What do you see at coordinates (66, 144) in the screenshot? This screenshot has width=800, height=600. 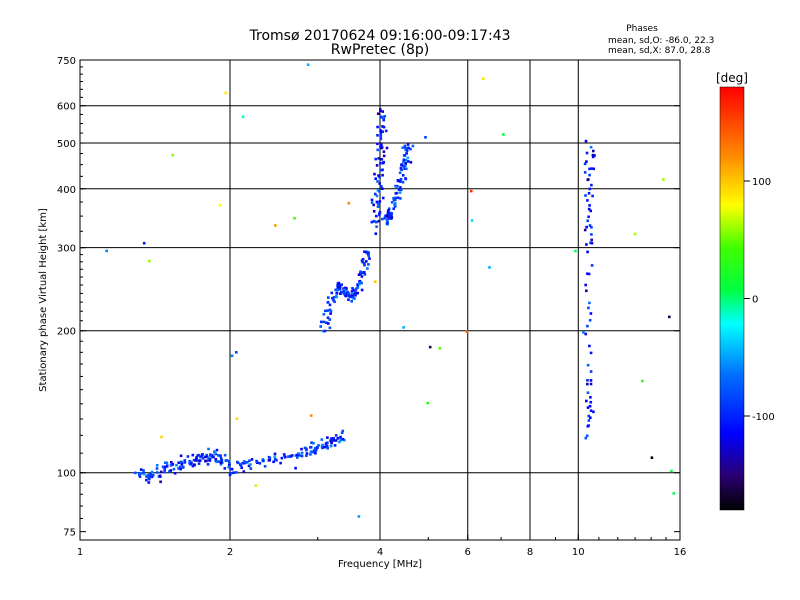 I see `y-tick-label: 500` at bounding box center [66, 144].